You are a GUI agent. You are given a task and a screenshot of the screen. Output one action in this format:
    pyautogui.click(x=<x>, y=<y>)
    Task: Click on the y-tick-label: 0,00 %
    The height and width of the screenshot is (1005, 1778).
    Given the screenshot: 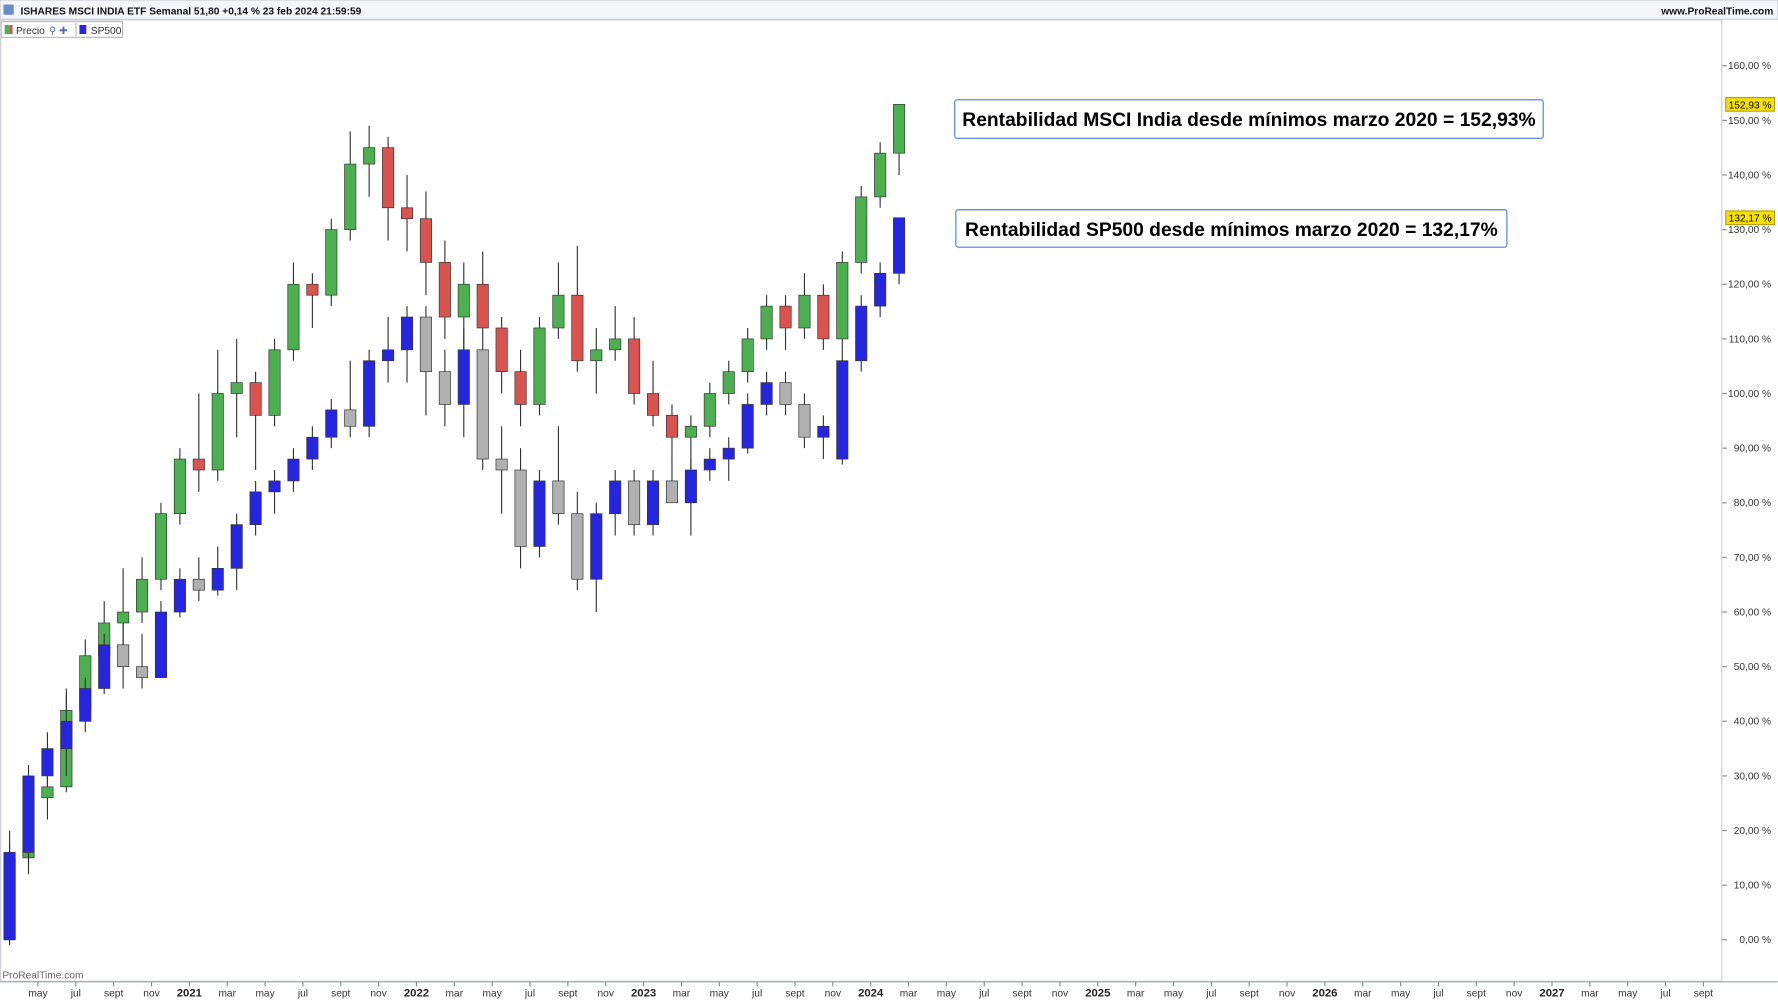 What is the action you would take?
    pyautogui.click(x=1755, y=940)
    